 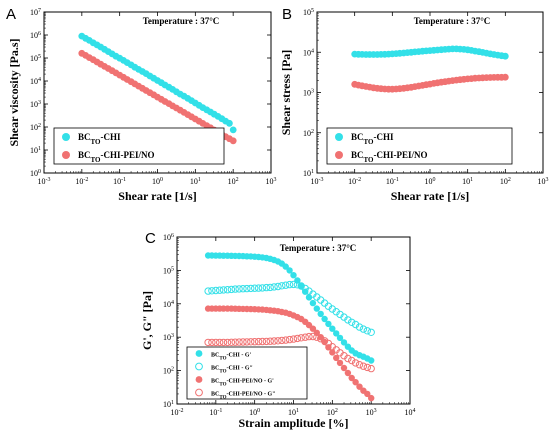 What do you see at coordinates (410, 412) in the screenshot?
I see `x-tick-label: 10⁴` at bounding box center [410, 412].